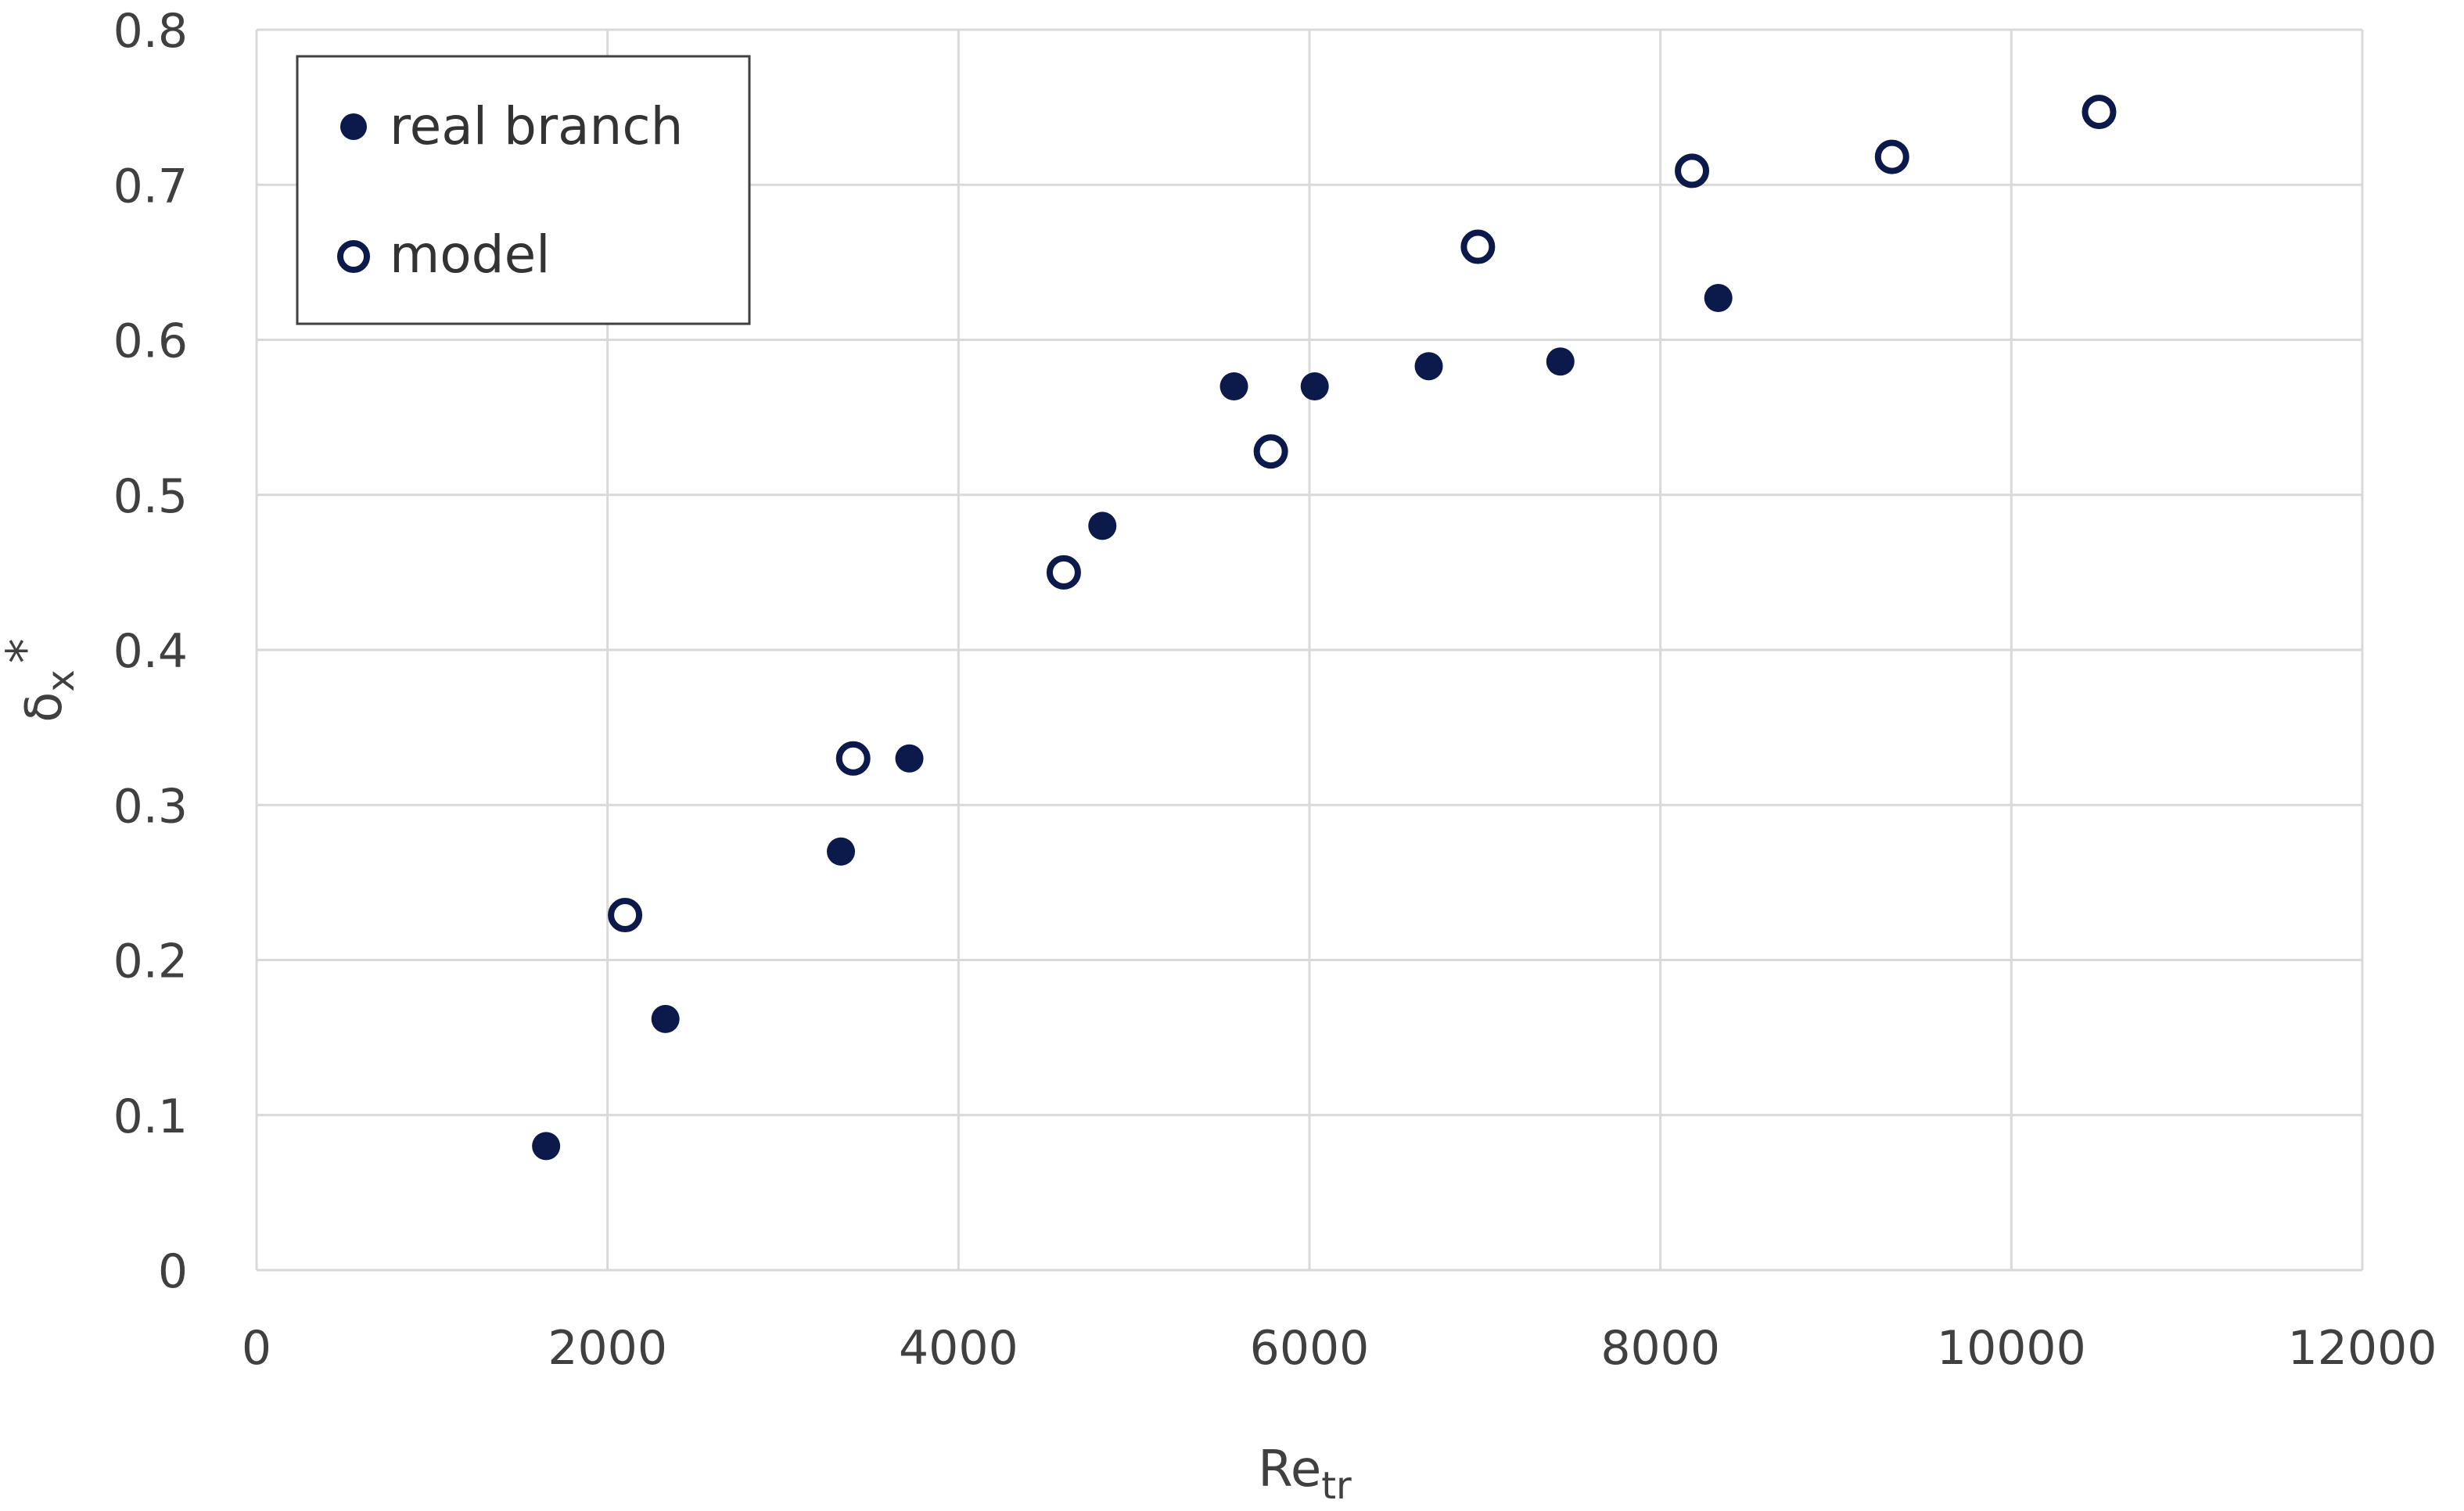 Image resolution: width=2464 pixels, height=1511 pixels. I want to click on legend-marker-real-branch, so click(353, 126).